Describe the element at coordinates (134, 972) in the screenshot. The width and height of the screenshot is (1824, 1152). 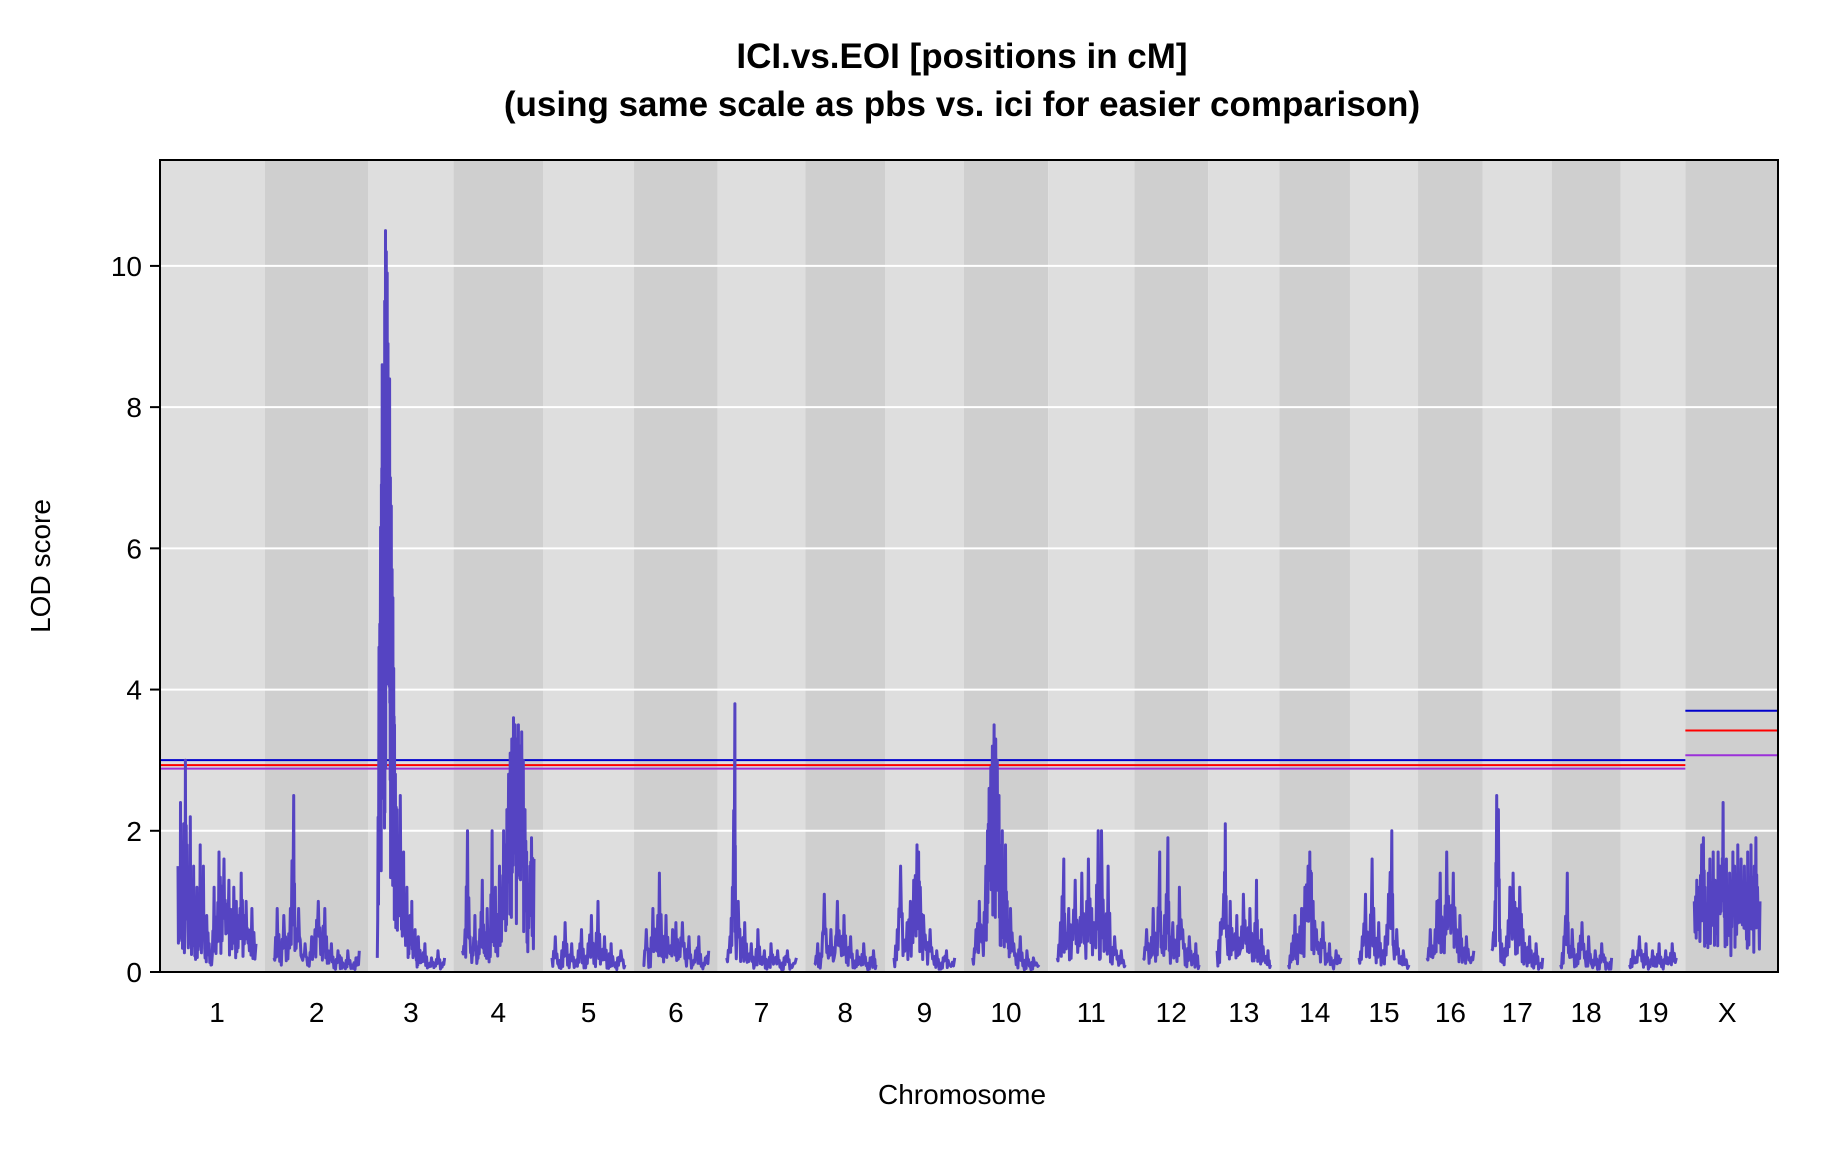
I see `y-tick-label: 0` at that location.